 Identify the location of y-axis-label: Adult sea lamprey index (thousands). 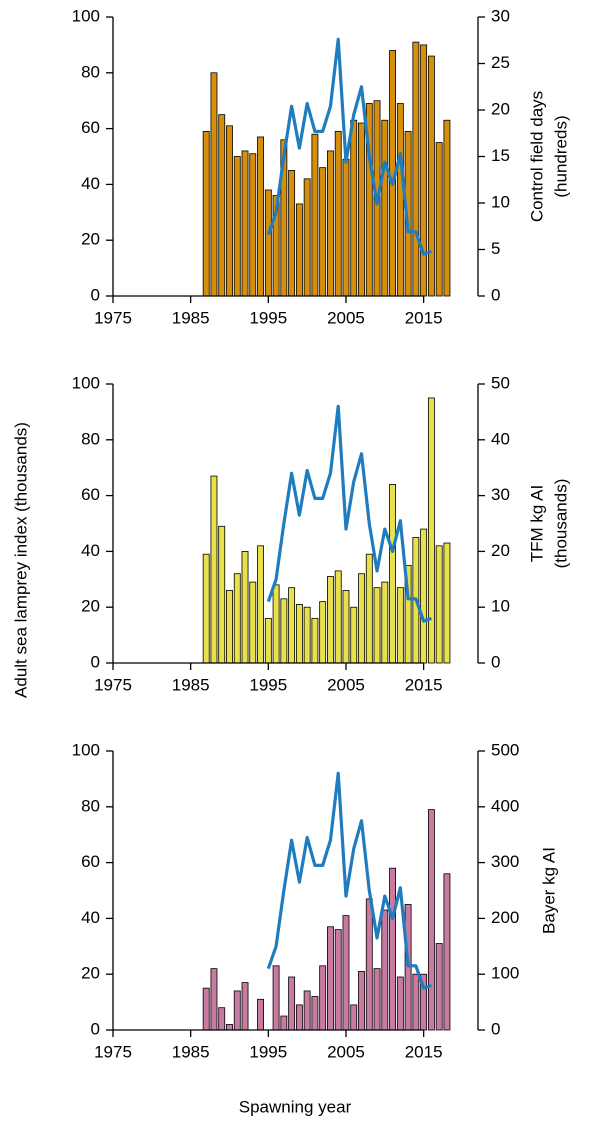
(20, 560).